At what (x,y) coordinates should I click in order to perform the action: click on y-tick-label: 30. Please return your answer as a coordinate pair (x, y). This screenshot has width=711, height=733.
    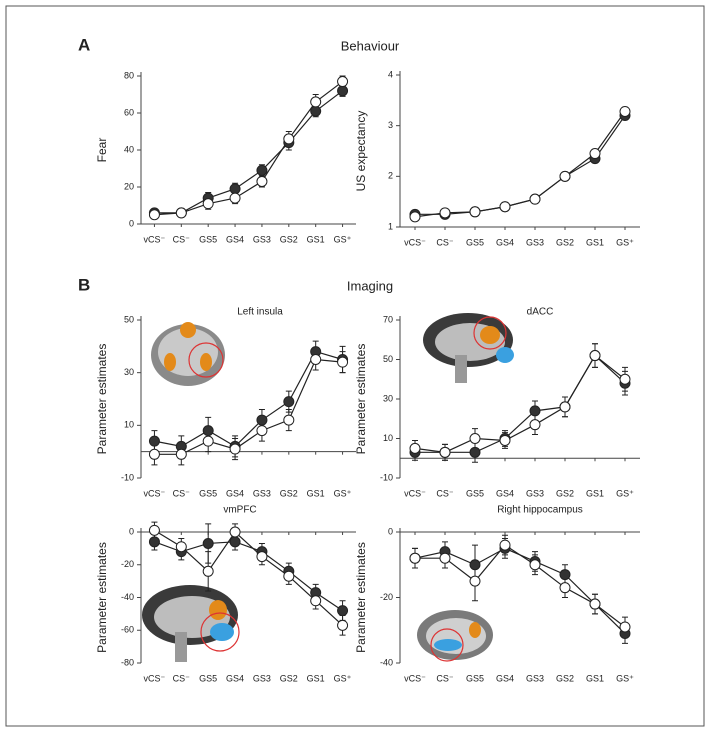
    Looking at the image, I should click on (388, 398).